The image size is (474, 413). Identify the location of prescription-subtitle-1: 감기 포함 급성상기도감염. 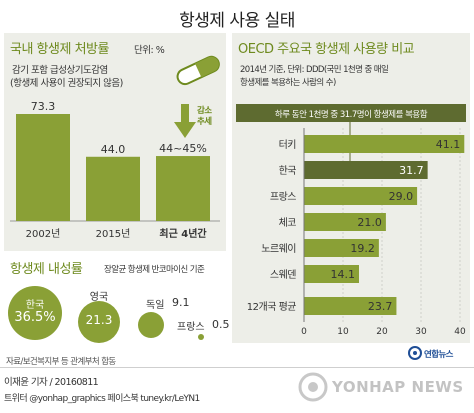
(60, 70).